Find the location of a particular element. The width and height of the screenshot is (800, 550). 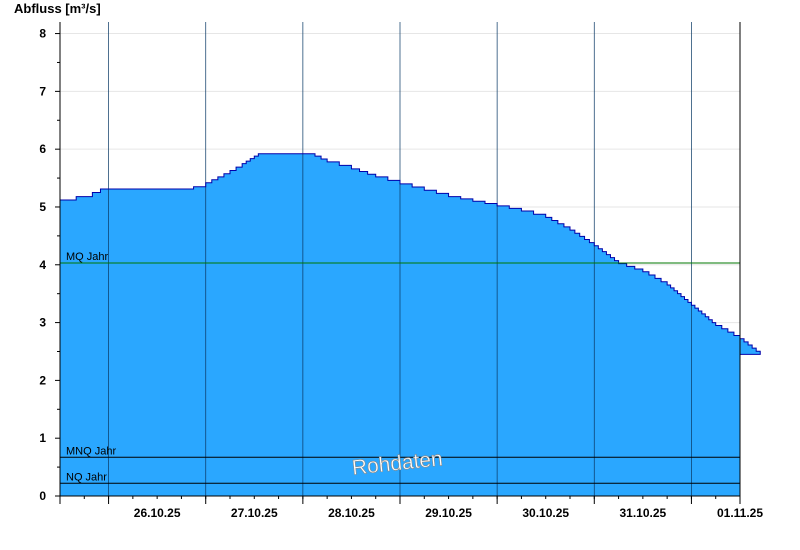

x-tick-label: 28.10.25 is located at coordinates (351, 513).